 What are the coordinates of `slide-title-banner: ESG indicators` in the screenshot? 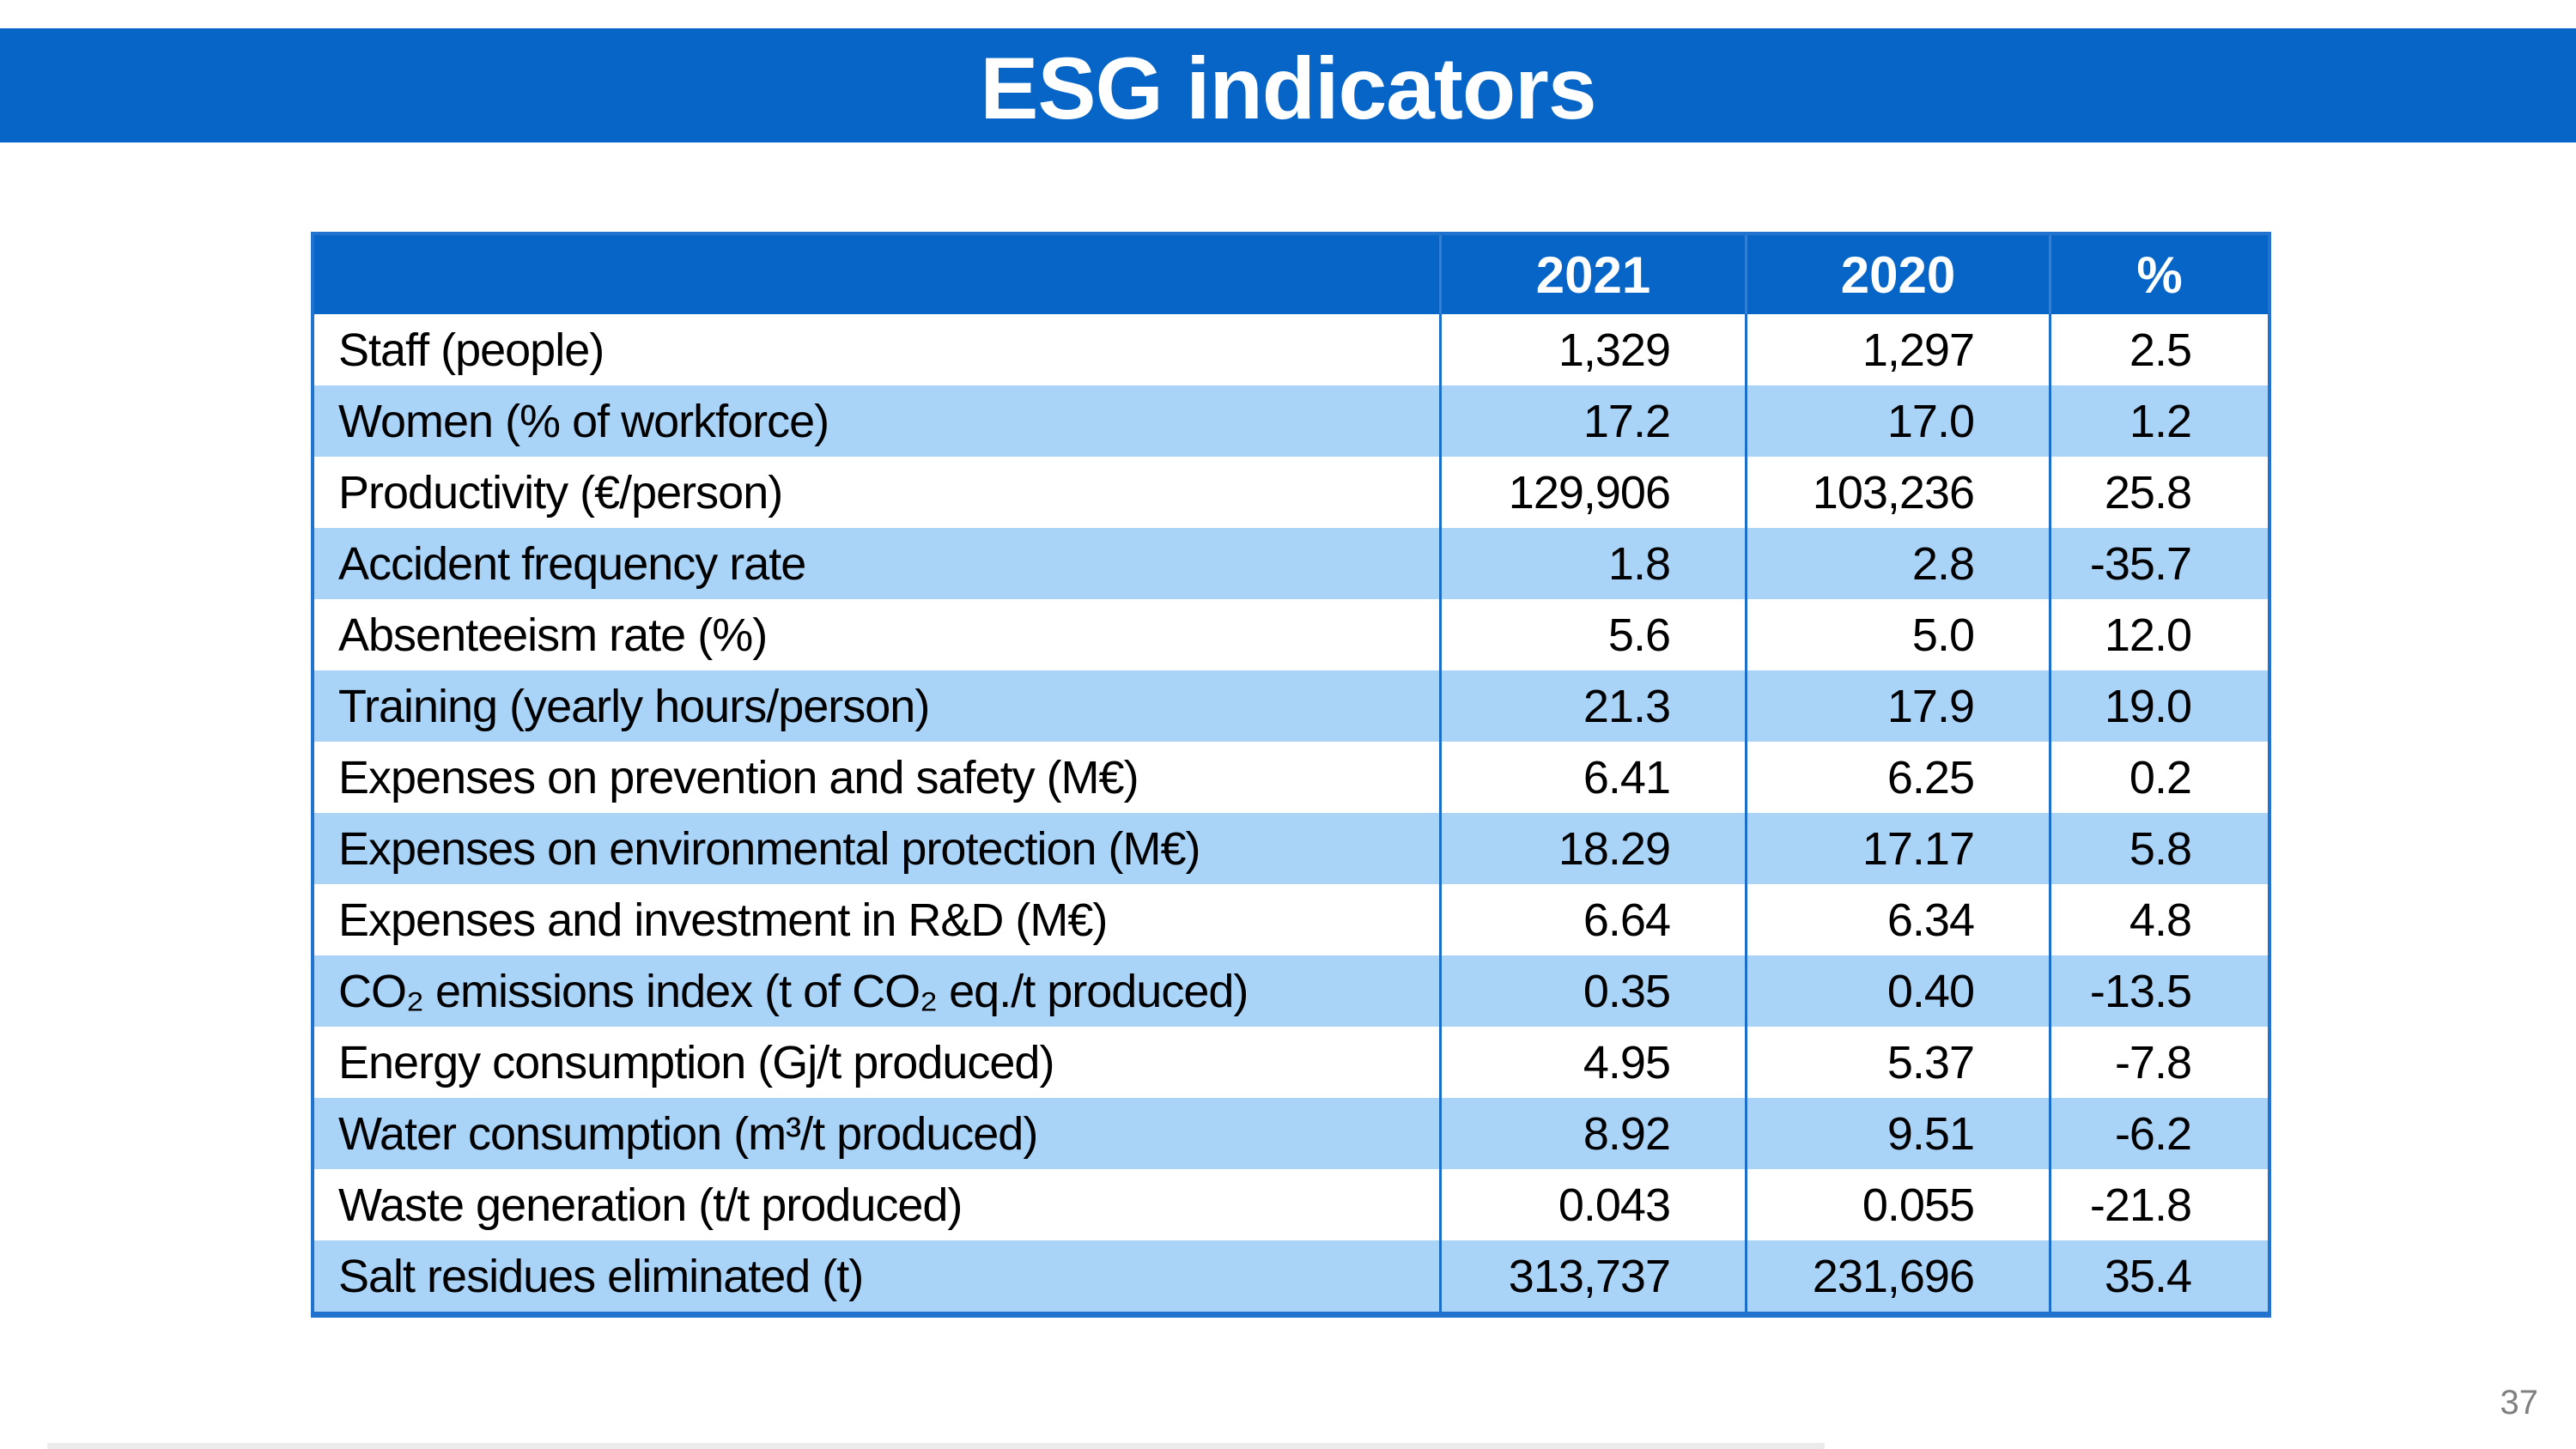 It's located at (1288, 85).